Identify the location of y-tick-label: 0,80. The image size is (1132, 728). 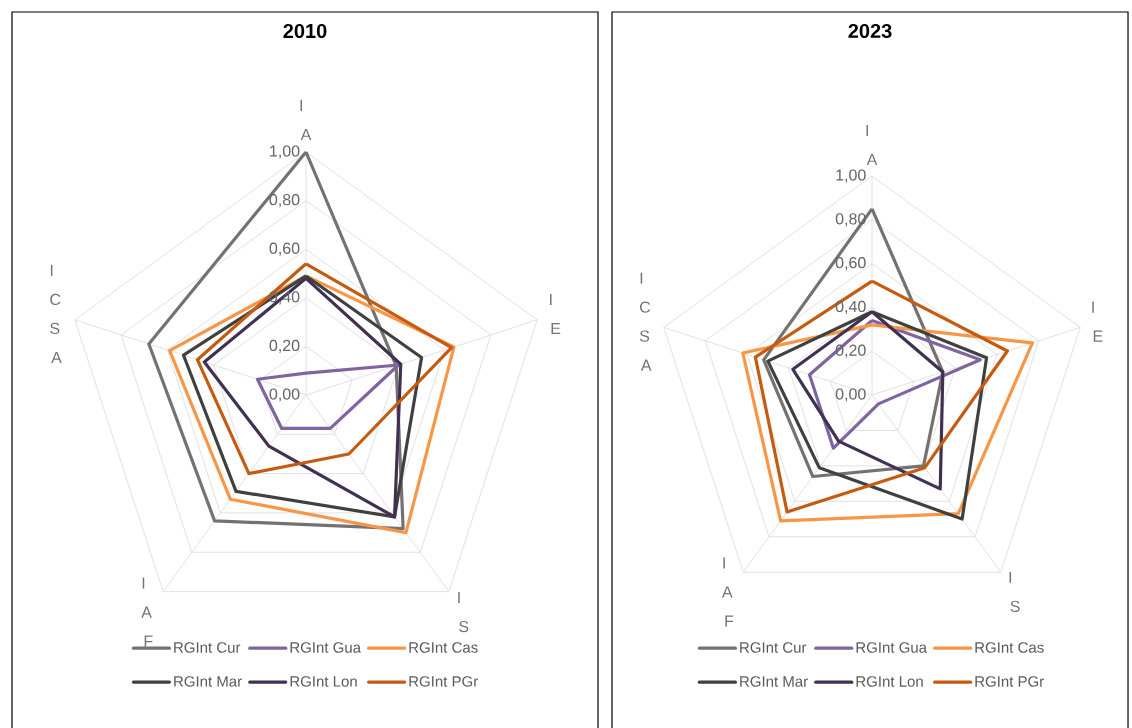
(284, 200).